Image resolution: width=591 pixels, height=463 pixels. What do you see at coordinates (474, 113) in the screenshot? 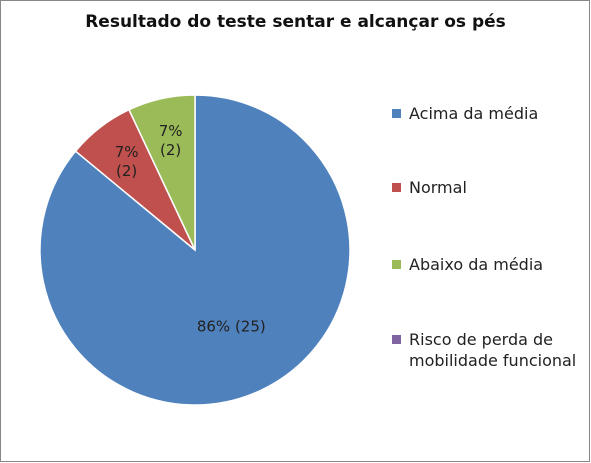
I see `legend-label: Acima da média` at bounding box center [474, 113].